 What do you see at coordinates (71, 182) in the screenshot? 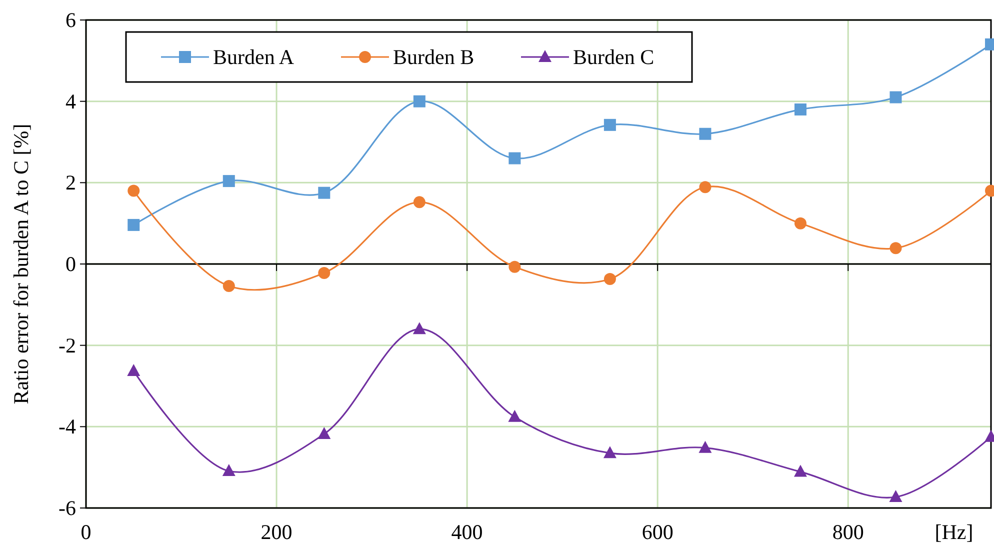
I see `y-tick-label: 2` at bounding box center [71, 182].